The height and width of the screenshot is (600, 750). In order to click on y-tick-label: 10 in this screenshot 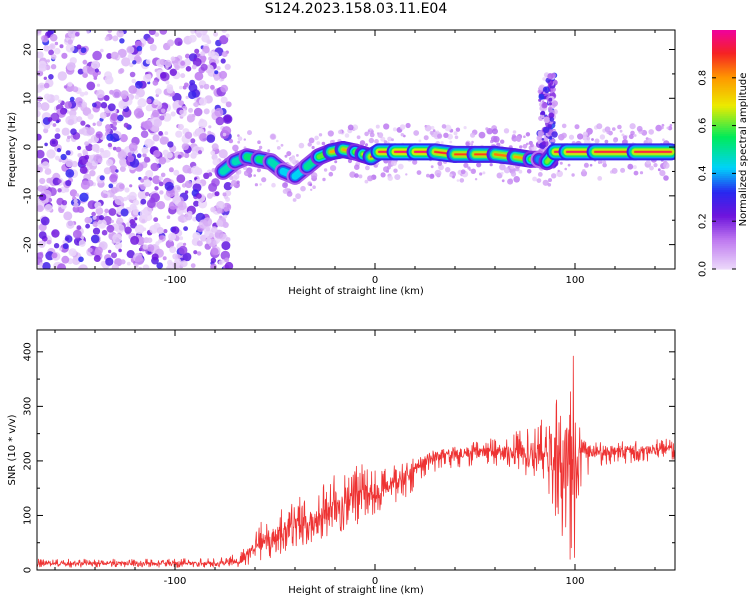, I will do `click(28, 98)`.